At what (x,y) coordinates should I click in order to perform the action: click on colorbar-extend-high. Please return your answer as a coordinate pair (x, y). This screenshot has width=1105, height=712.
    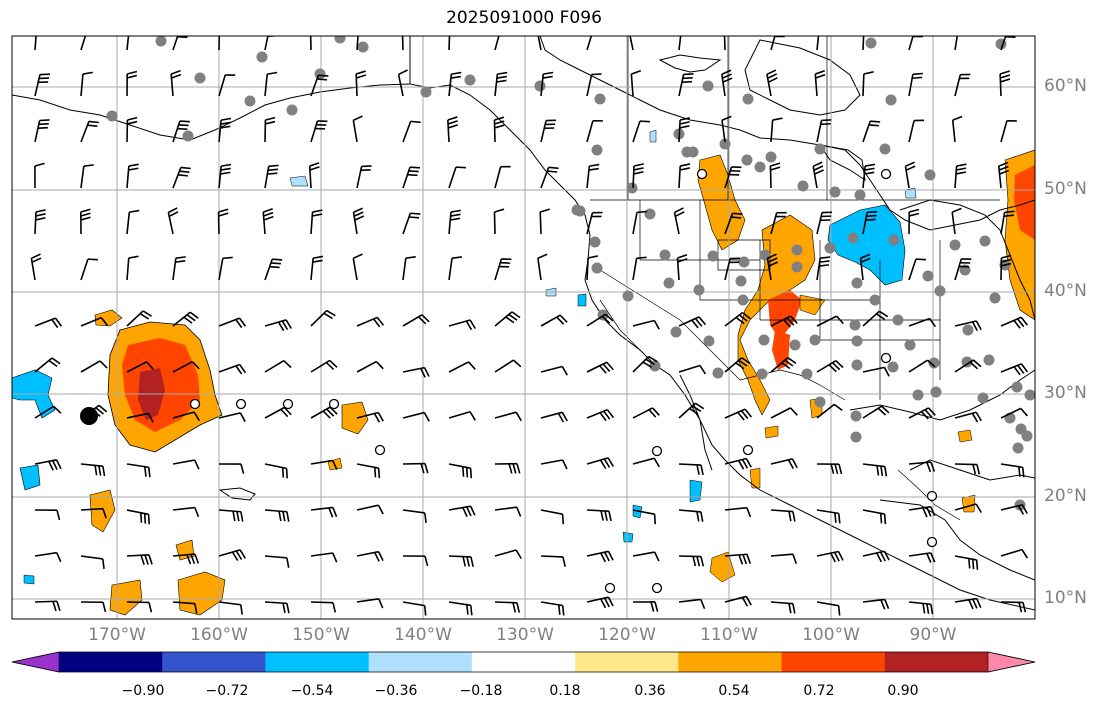
    Looking at the image, I should click on (1011, 662).